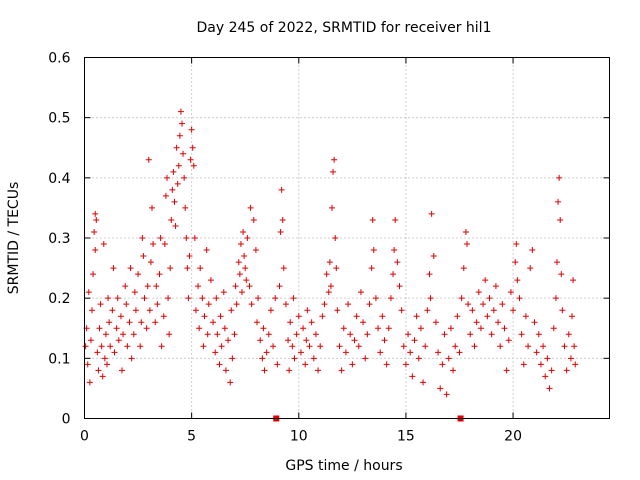 This screenshot has height=480, width=640. Describe the element at coordinates (59, 299) in the screenshot. I see `y-tick-label: 0.2` at that location.